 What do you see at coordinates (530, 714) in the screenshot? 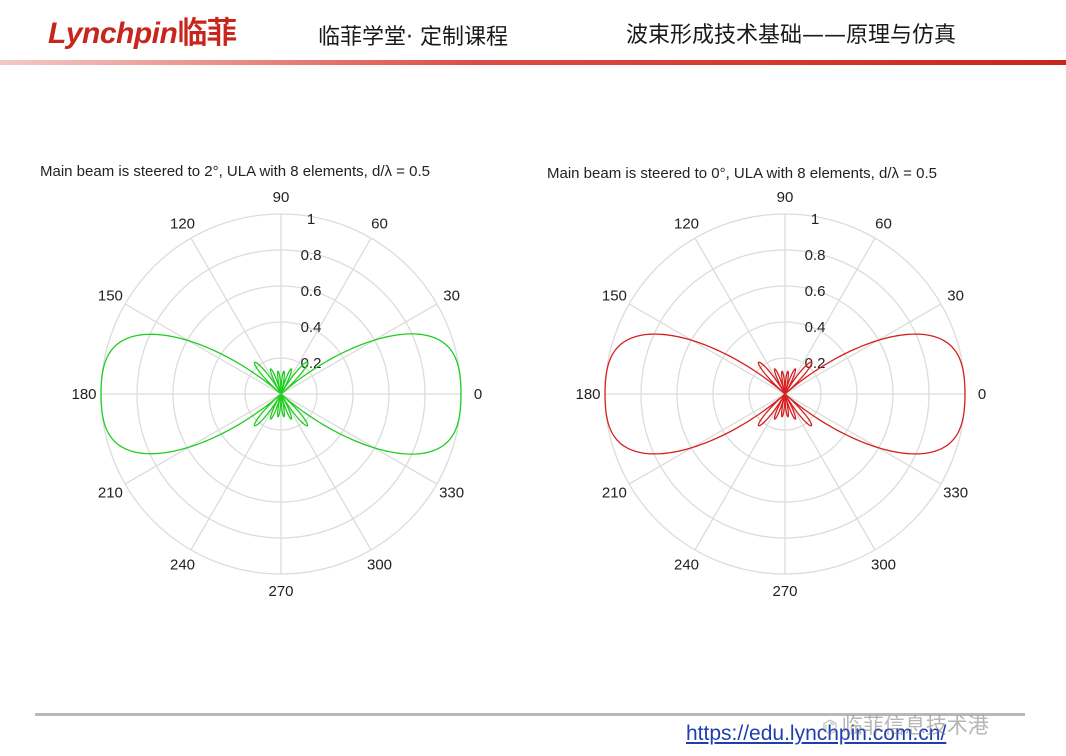
I see `footer-divider` at bounding box center [530, 714].